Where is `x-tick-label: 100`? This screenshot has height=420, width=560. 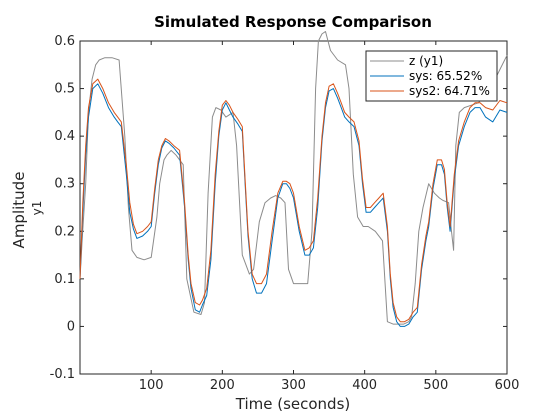
x-tick-label: 100 is located at coordinates (151, 385).